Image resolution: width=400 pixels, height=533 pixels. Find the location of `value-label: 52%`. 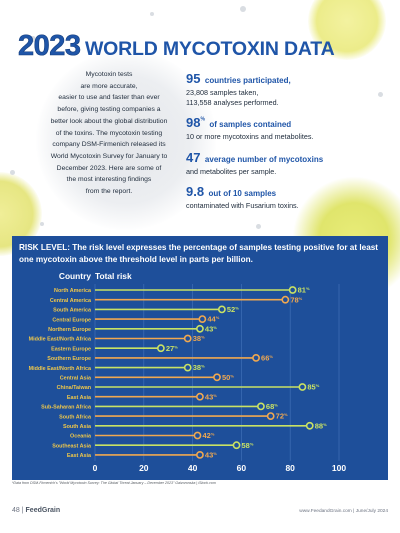

value-label: 52% is located at coordinates (233, 309).